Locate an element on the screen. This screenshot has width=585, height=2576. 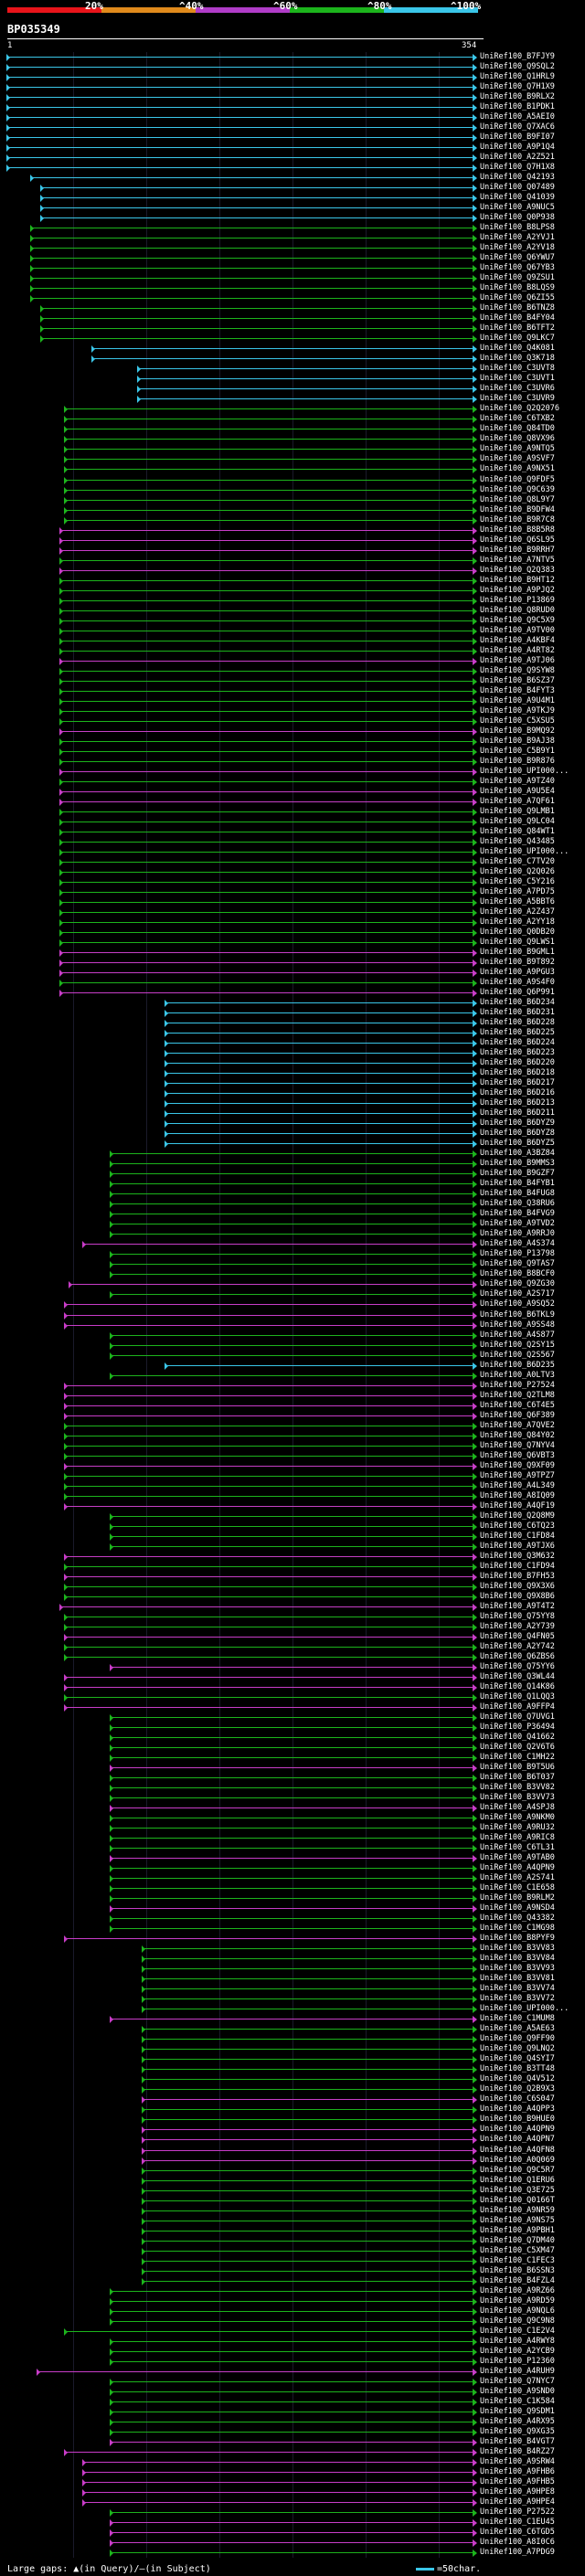
hit-label: UniRef100_A4S877 is located at coordinates (517, 1335).